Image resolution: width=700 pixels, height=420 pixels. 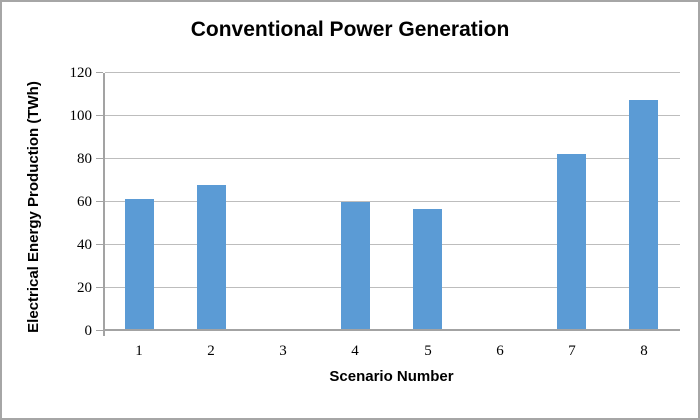 What do you see at coordinates (88, 331) in the screenshot?
I see `y-axis-tick-label: 0` at bounding box center [88, 331].